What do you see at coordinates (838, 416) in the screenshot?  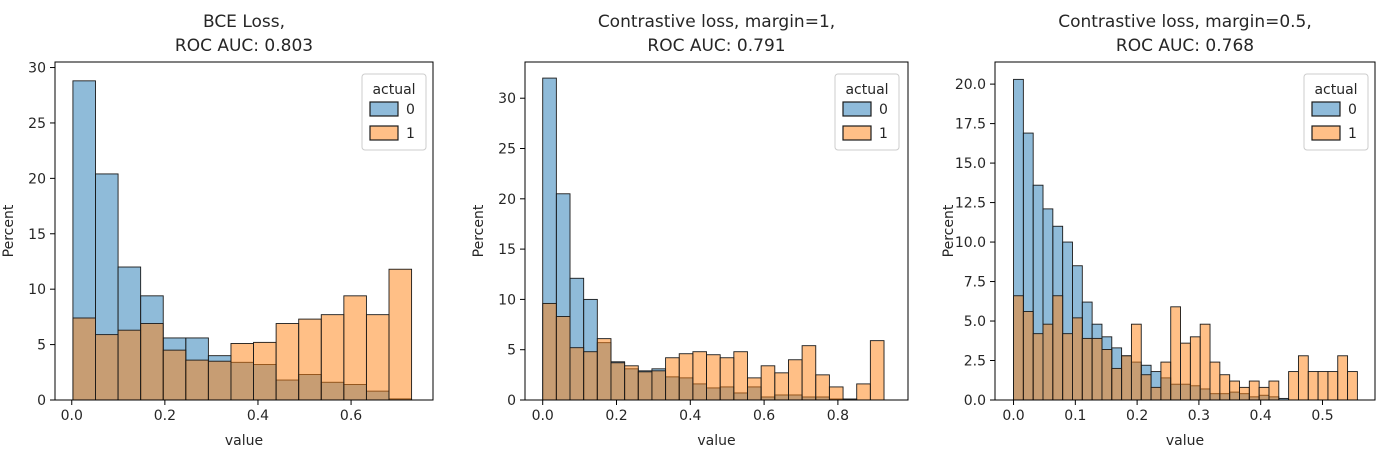 I see `x-tick-label: 0.8` at bounding box center [838, 416].